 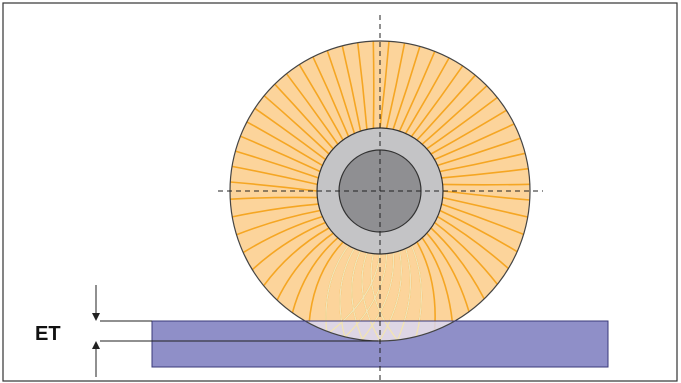 What do you see at coordinates (96, 317) in the screenshot?
I see `upper-arrow-head` at bounding box center [96, 317].